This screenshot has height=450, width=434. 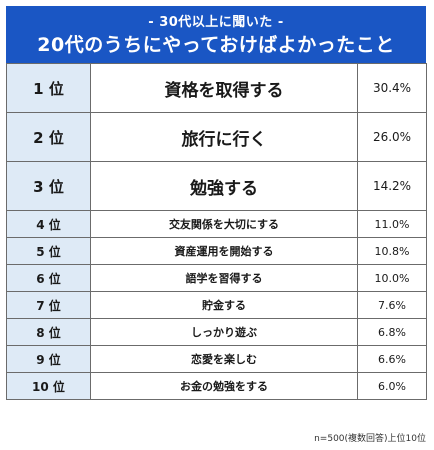 I want to click on subtitle: - 30代以上に聞いた -, so click(x=216, y=22).